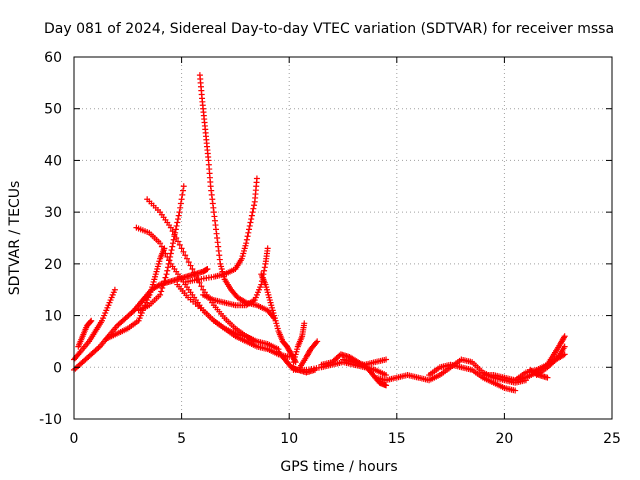 Image resolution: width=640 pixels, height=480 pixels. What do you see at coordinates (53, 110) in the screenshot?
I see `y-tick-label: 50` at bounding box center [53, 110].